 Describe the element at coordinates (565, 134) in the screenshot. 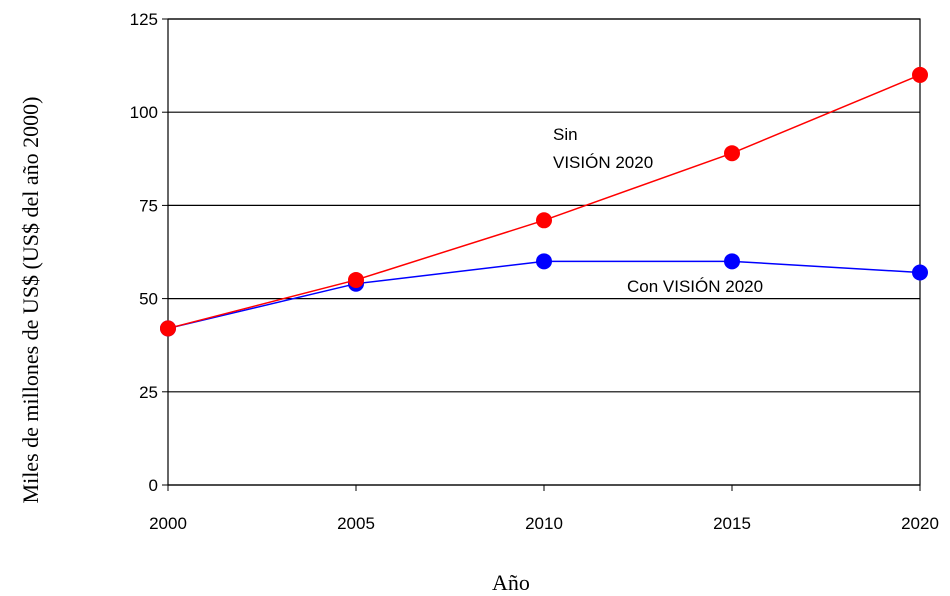

I see `annotation: Sin` at that location.